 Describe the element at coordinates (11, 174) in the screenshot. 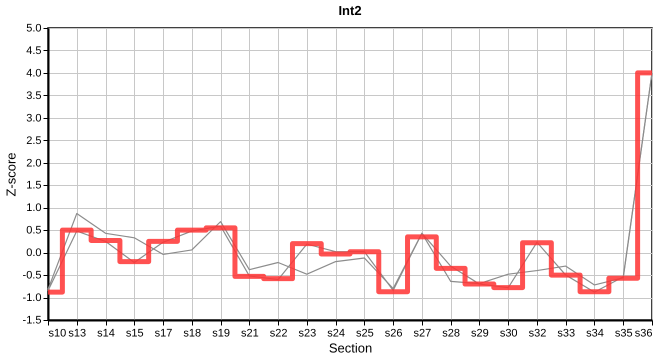

I see `y-axis-title: Z-score` at that location.